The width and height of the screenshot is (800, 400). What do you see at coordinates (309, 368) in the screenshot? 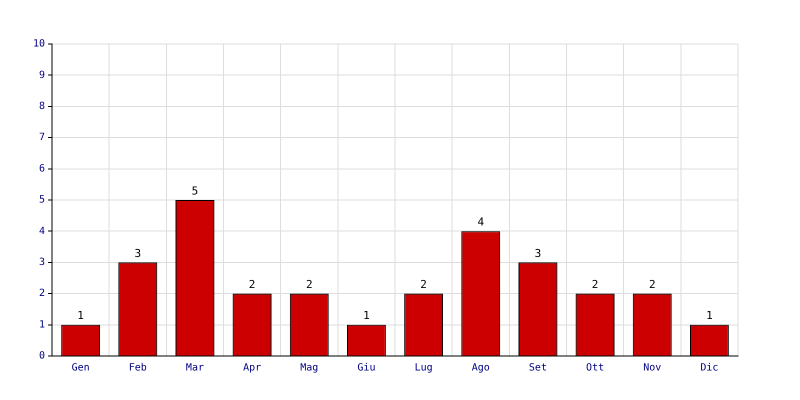
I see `x-tick-label: Mag` at bounding box center [309, 368].